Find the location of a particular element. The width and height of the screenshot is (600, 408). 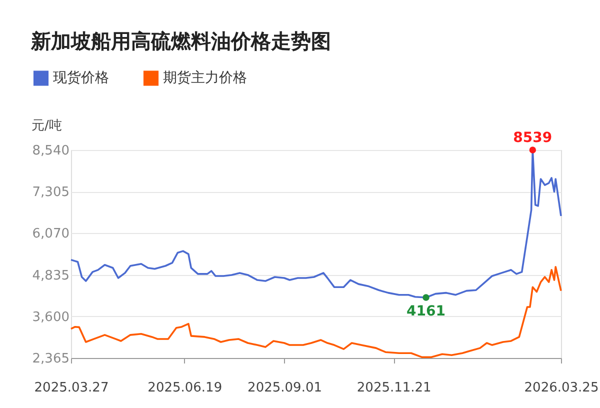

y-tick-label: 6,070 is located at coordinates (51, 234).